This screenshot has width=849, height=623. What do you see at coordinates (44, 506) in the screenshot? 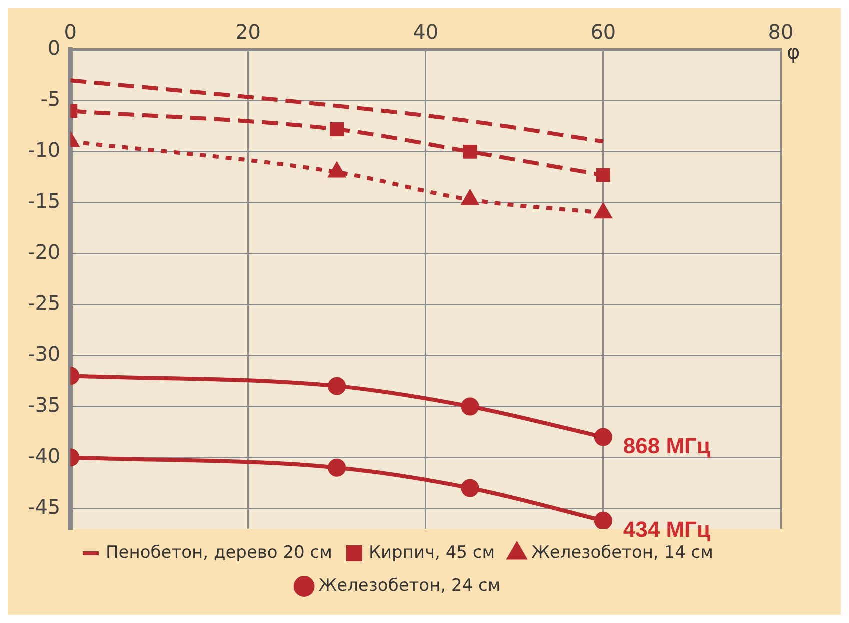
I see `y-tick-label: -45` at bounding box center [44, 506].